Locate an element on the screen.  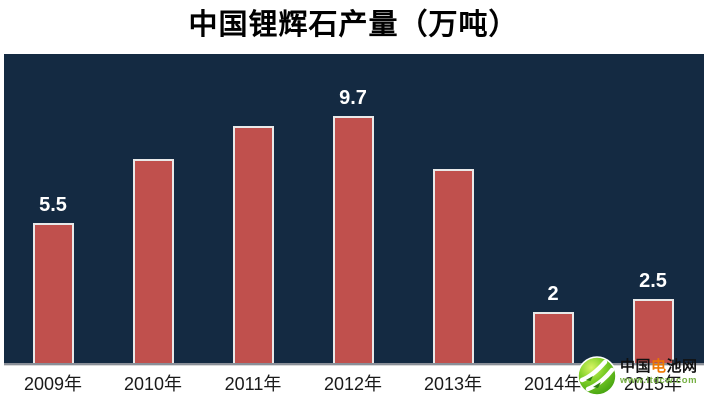
bar-value-label: 2 is located at coordinates (553, 294).